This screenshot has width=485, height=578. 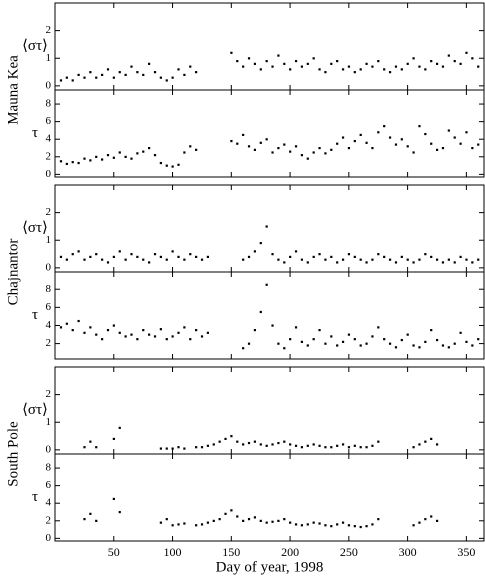 I want to click on x-tick-label: 200, so click(x=290, y=552).